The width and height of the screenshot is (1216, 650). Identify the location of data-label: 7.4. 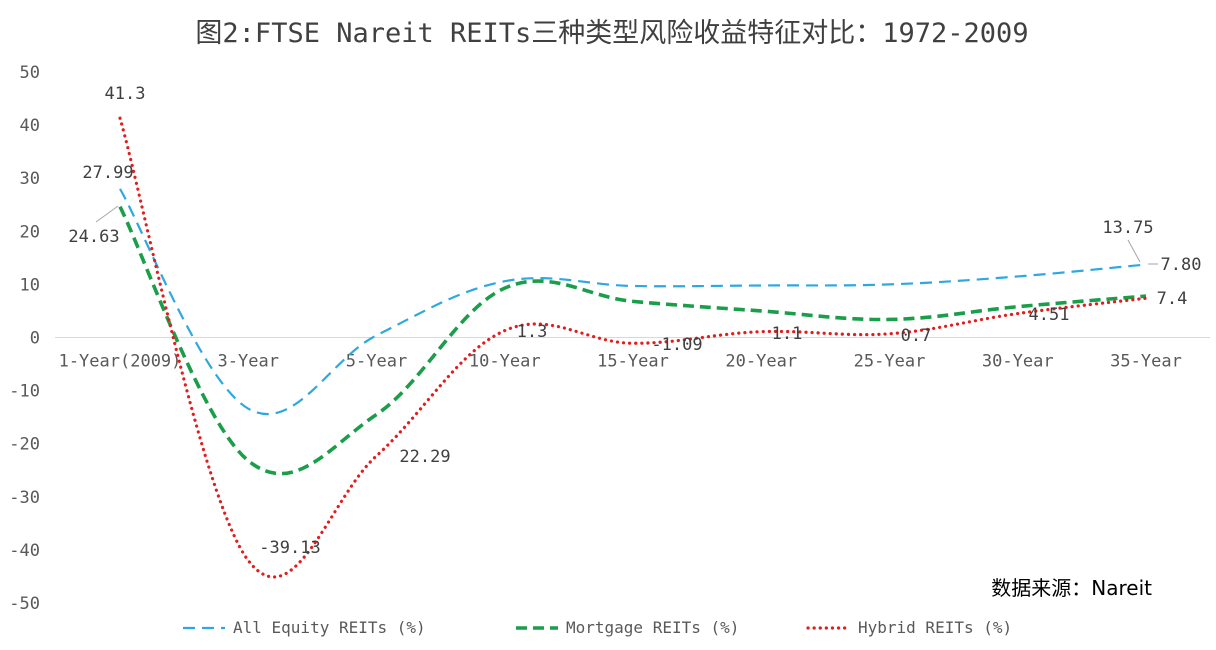
(1172, 299).